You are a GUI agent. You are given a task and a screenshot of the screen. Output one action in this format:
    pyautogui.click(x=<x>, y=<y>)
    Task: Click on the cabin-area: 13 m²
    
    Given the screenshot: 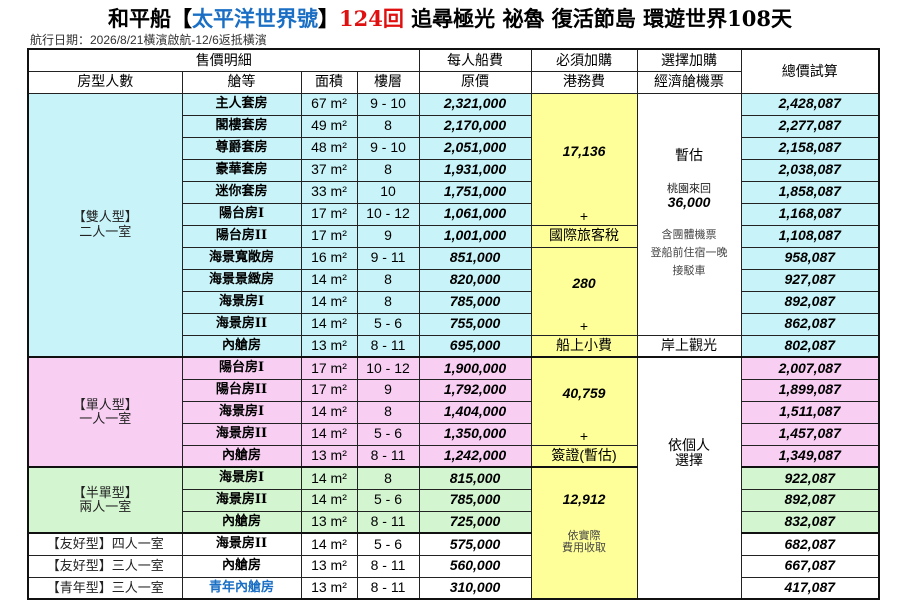 What is the action you would take?
    pyautogui.click(x=329, y=522)
    